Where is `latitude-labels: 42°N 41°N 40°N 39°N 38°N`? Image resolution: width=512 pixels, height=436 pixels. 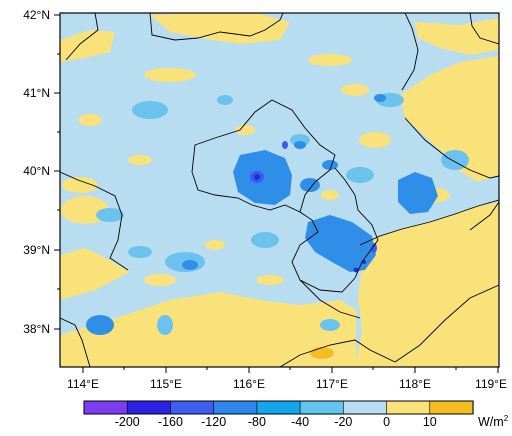 latitude-labels: 42°N 41°N 40°N 39°N 38°N is located at coordinates (36, 172).